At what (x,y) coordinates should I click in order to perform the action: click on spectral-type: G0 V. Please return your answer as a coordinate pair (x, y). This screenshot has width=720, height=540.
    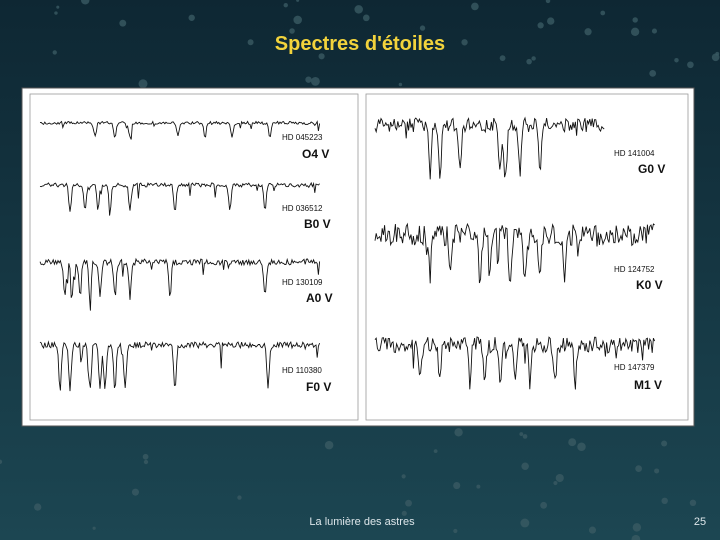
    Looking at the image, I should click on (651, 169).